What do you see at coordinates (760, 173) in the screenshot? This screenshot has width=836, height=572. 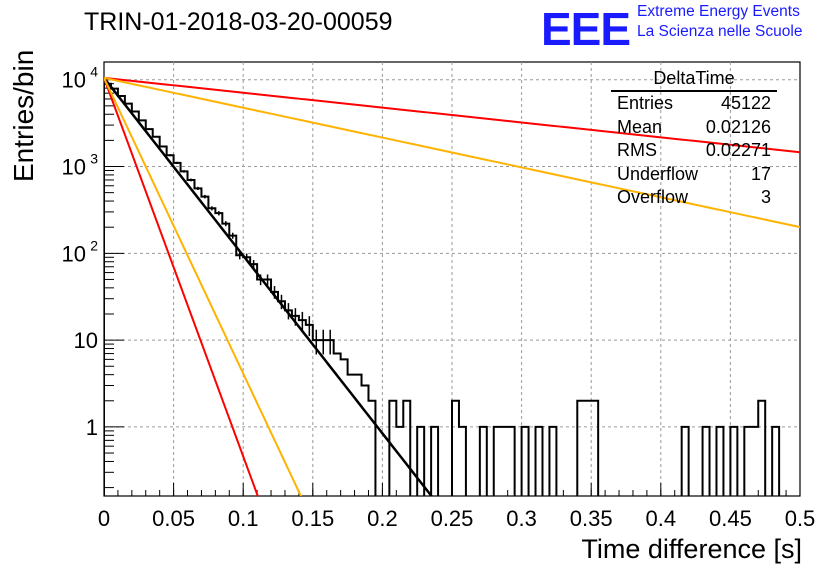 I see `stats-value: 17` at bounding box center [760, 173].